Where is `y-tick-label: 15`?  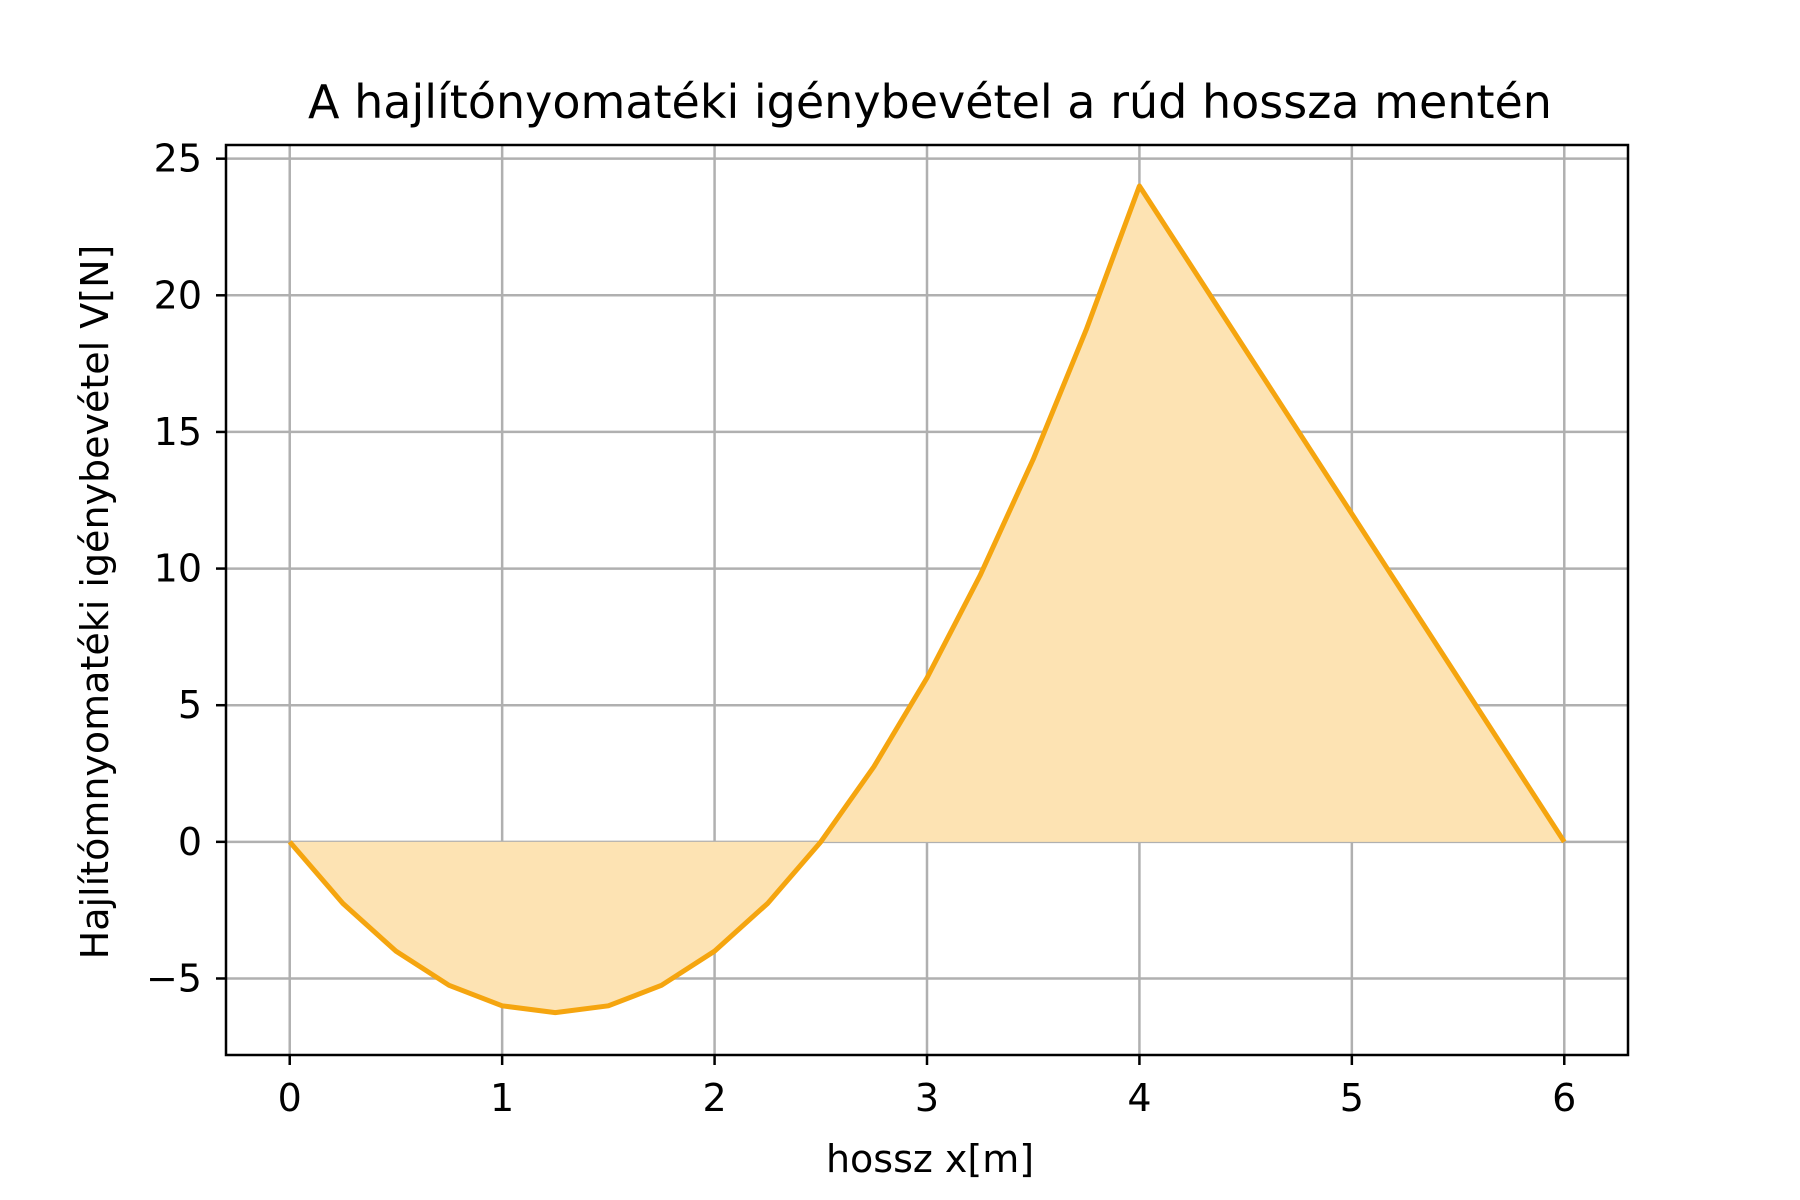 y-tick-label: 15 is located at coordinates (178, 432).